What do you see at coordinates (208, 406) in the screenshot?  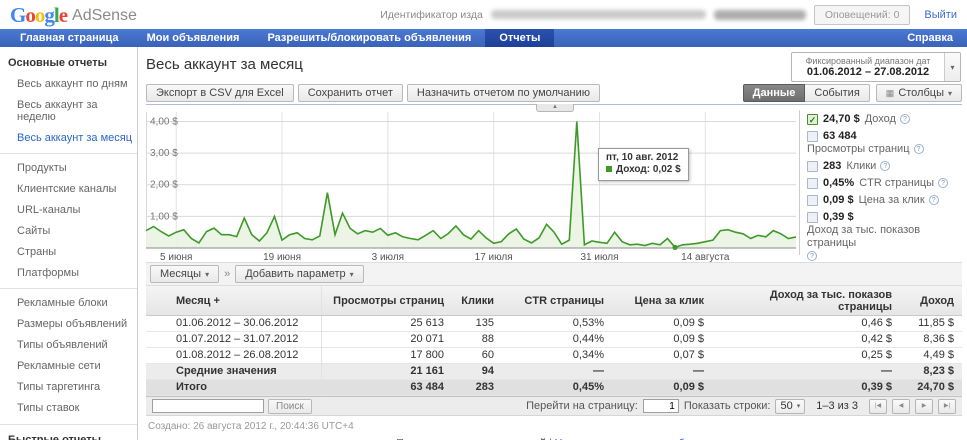 I see `search-input` at bounding box center [208, 406].